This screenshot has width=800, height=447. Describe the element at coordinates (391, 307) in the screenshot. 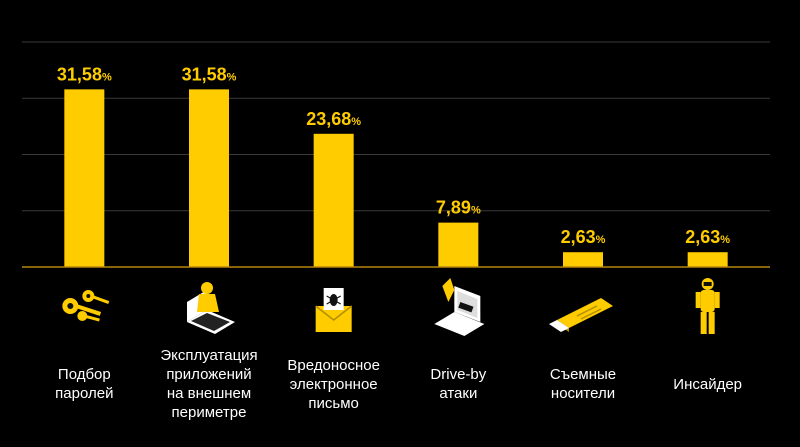

I see `category-icons` at that location.